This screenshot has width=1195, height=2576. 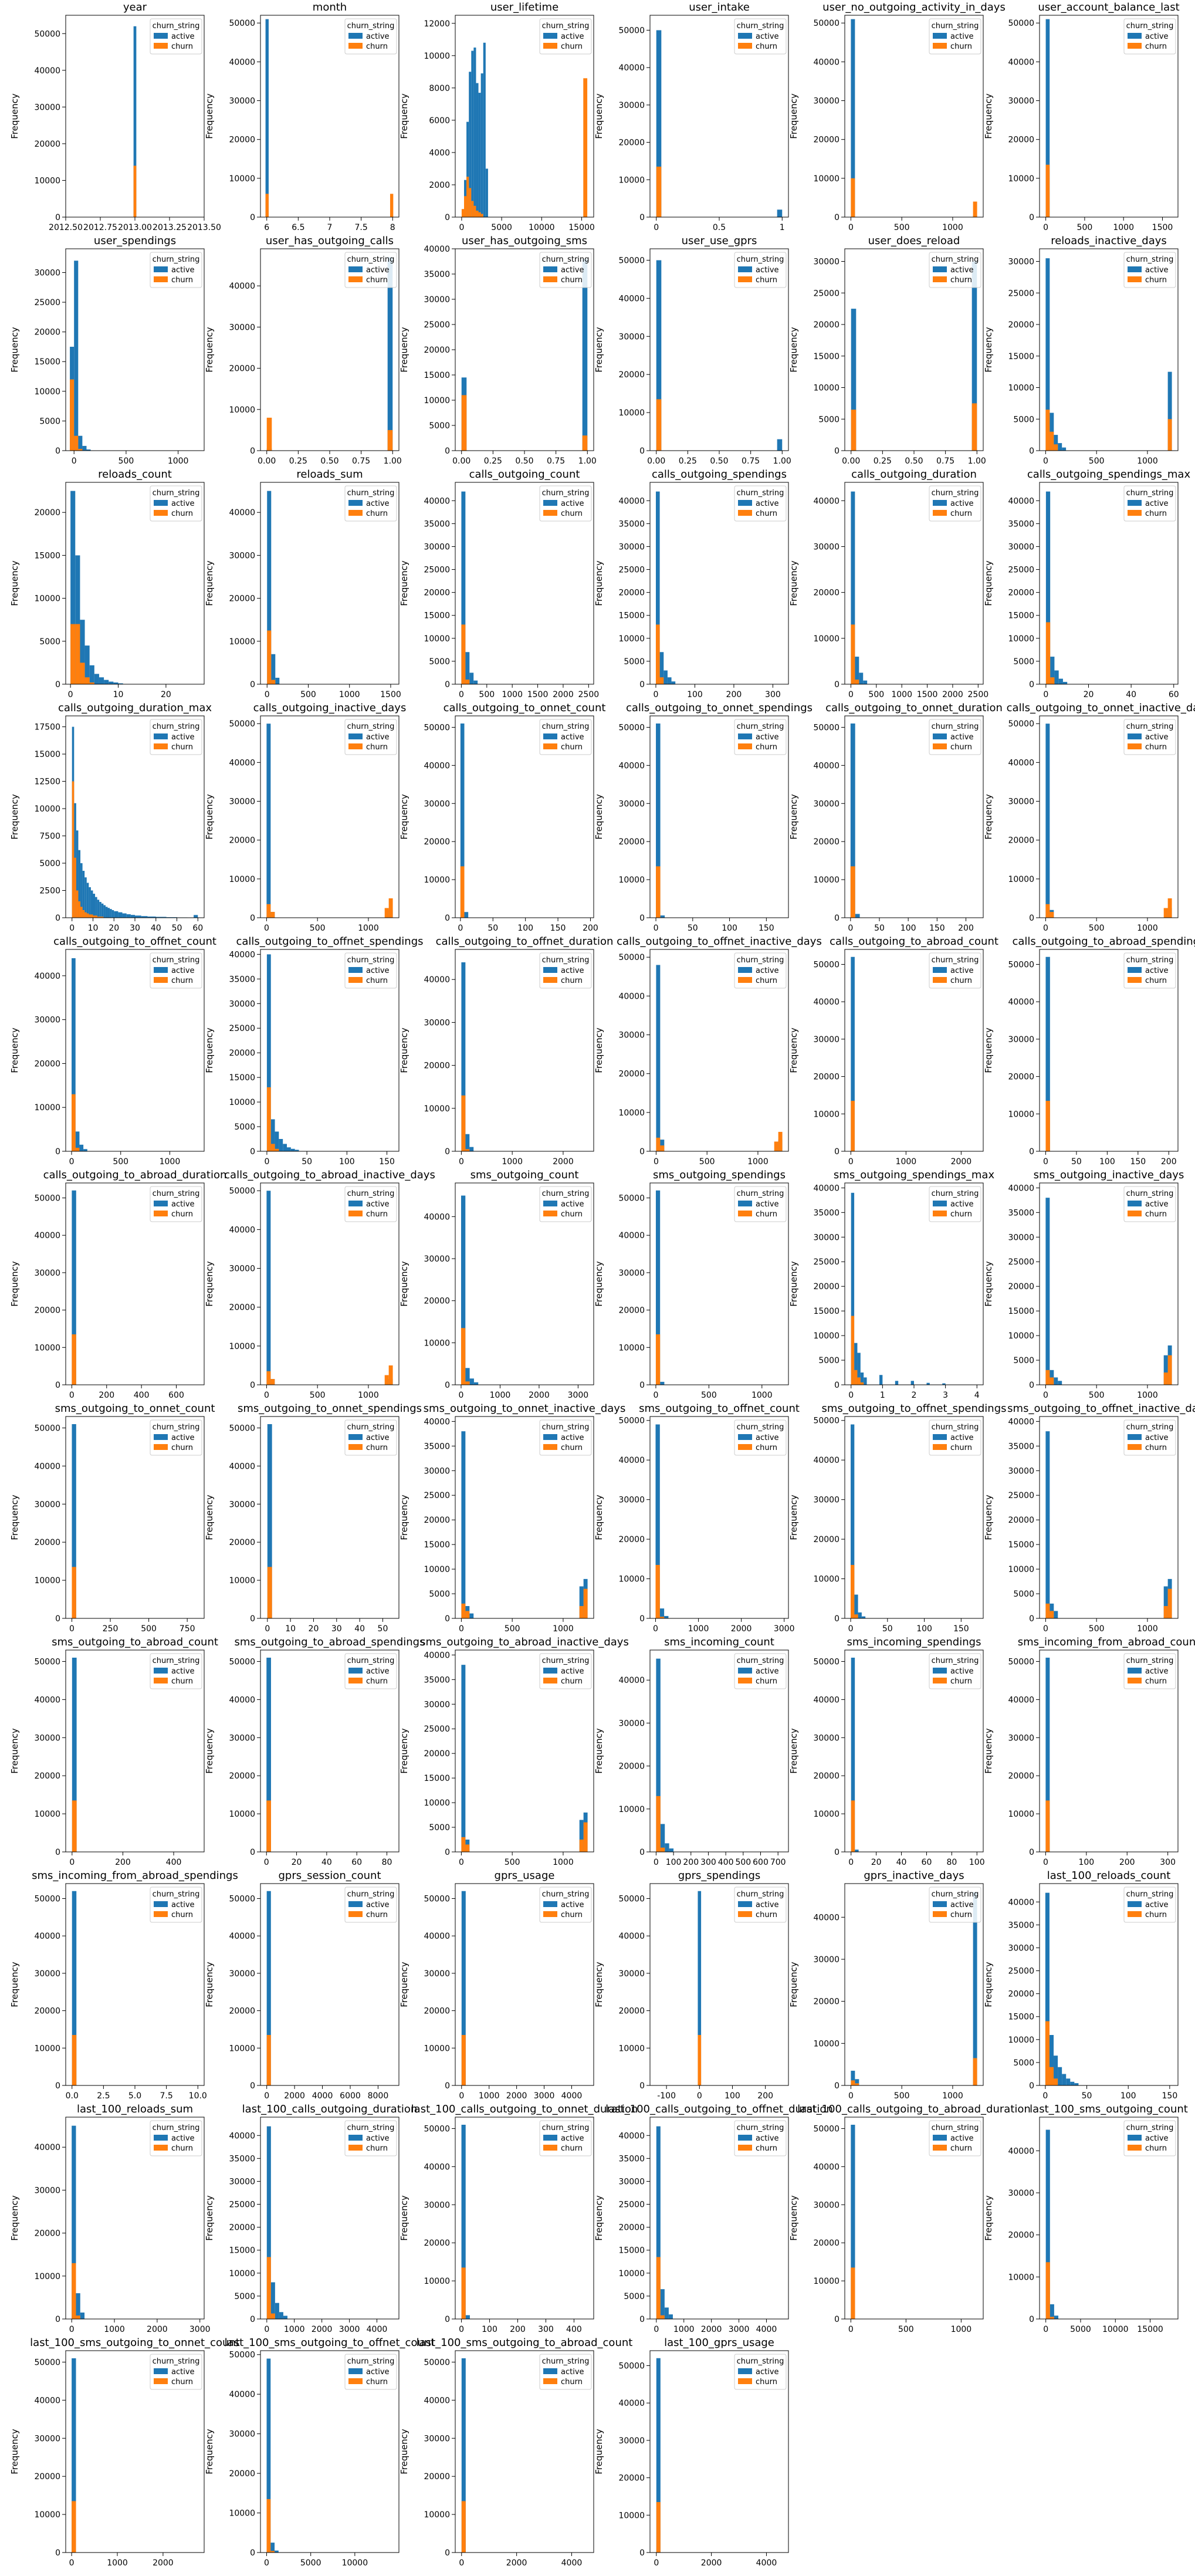 I want to click on x-tick-label: 6, so click(x=267, y=227).